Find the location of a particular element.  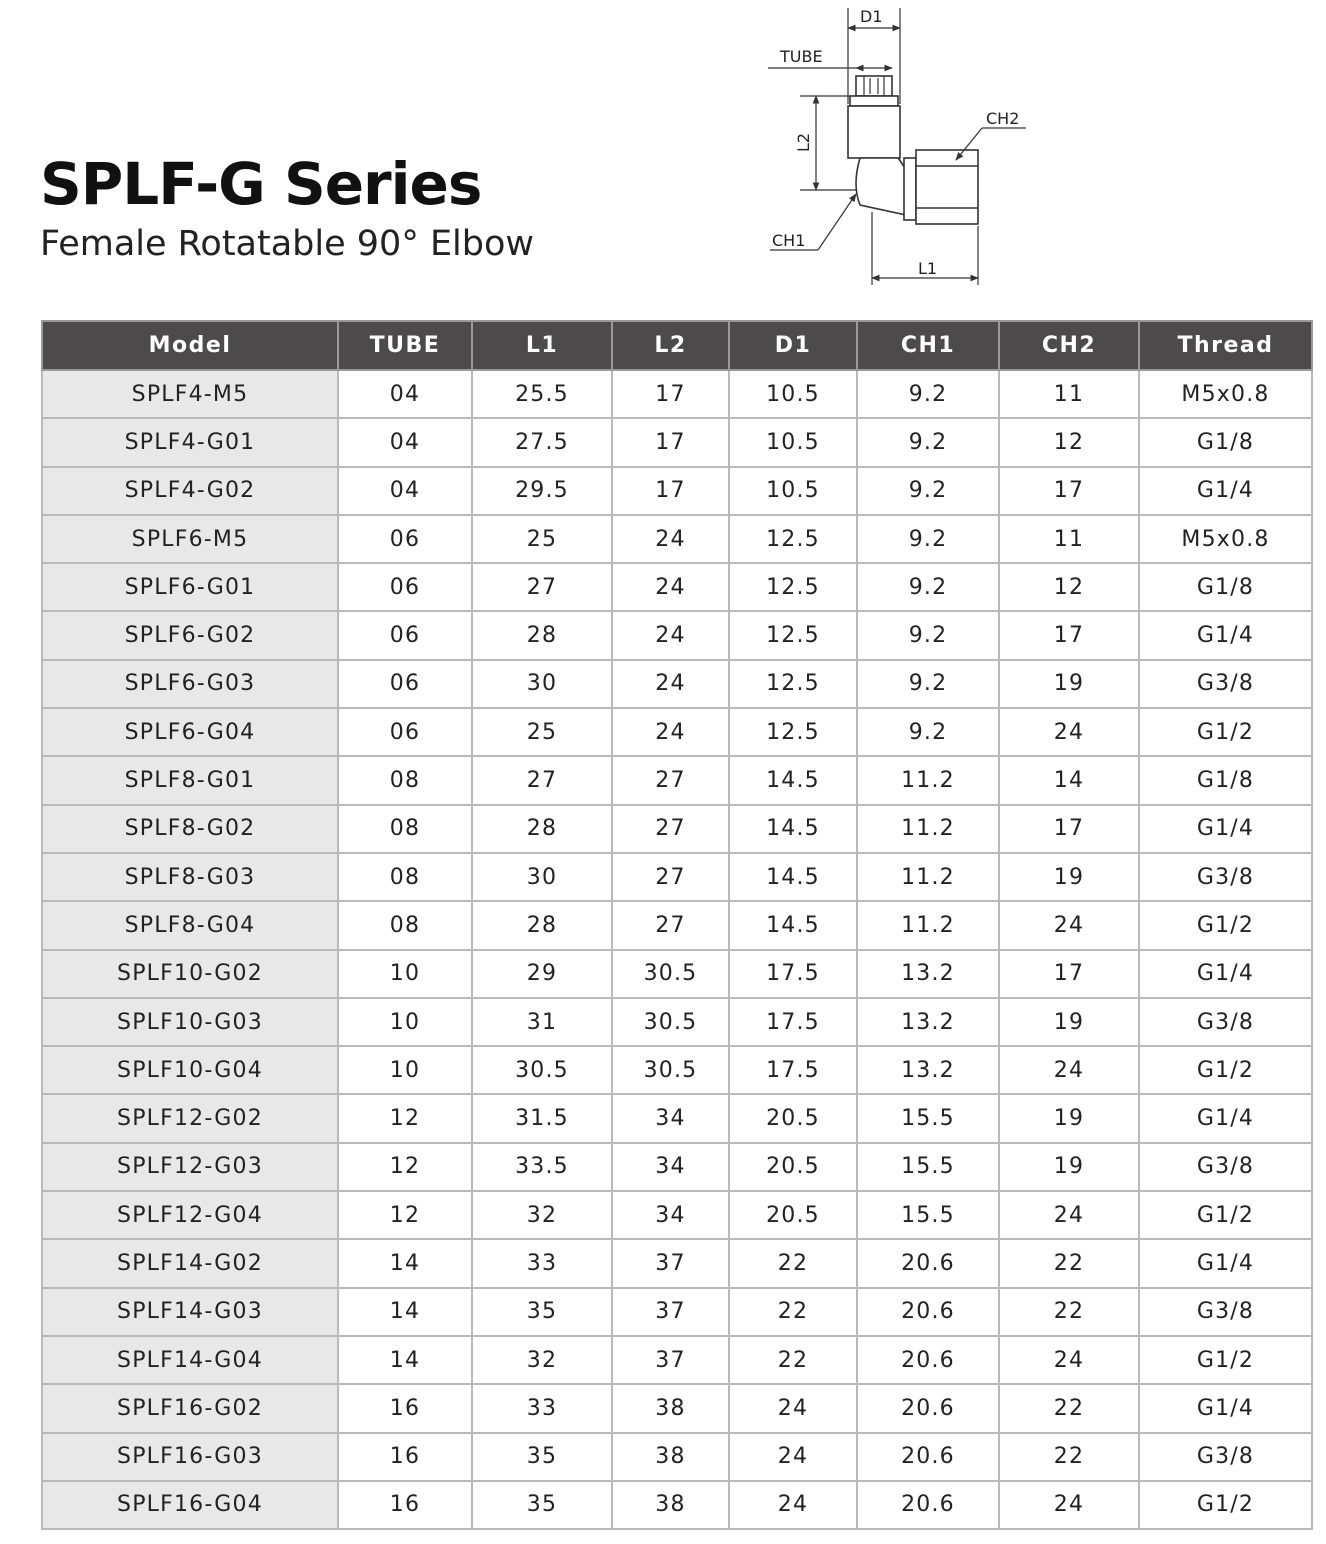

table-cell: 33 is located at coordinates (542, 1408).